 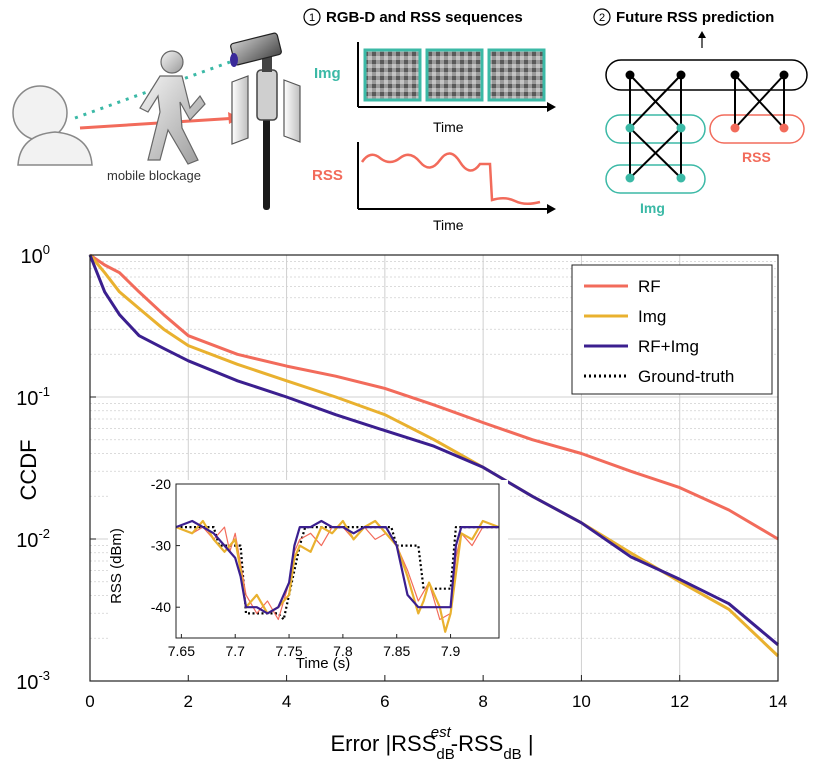 I want to click on main-xlabel: Error |RSSdBest-RSSdB |, so click(x=431, y=743).